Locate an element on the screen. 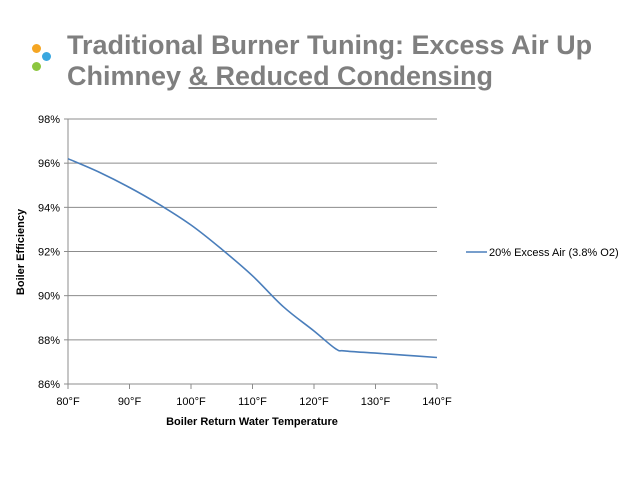 The width and height of the screenshot is (638, 479). x-tick-label: 120°F is located at coordinates (314, 402).